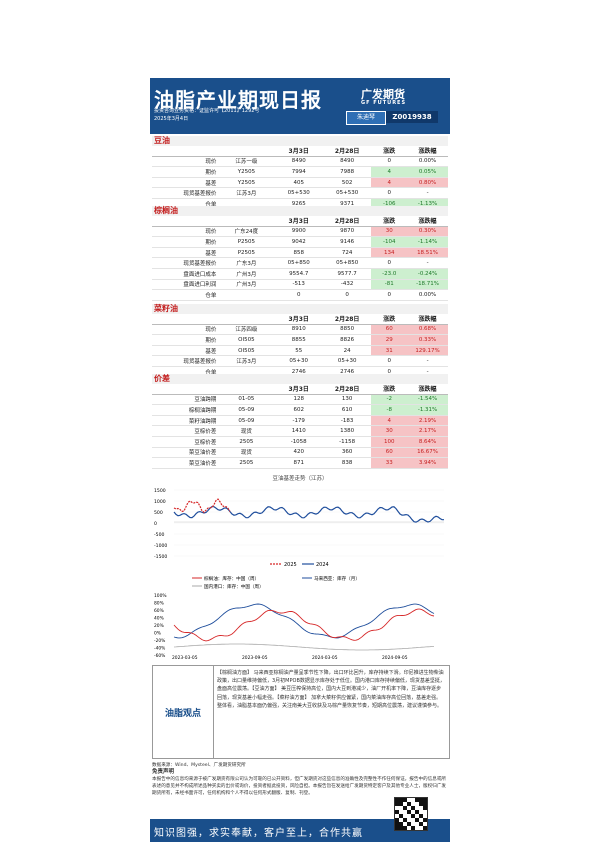 The height and width of the screenshot is (842, 595). What do you see at coordinates (246, 340) in the screenshot?
I see `row-spec: OI505` at bounding box center [246, 340].